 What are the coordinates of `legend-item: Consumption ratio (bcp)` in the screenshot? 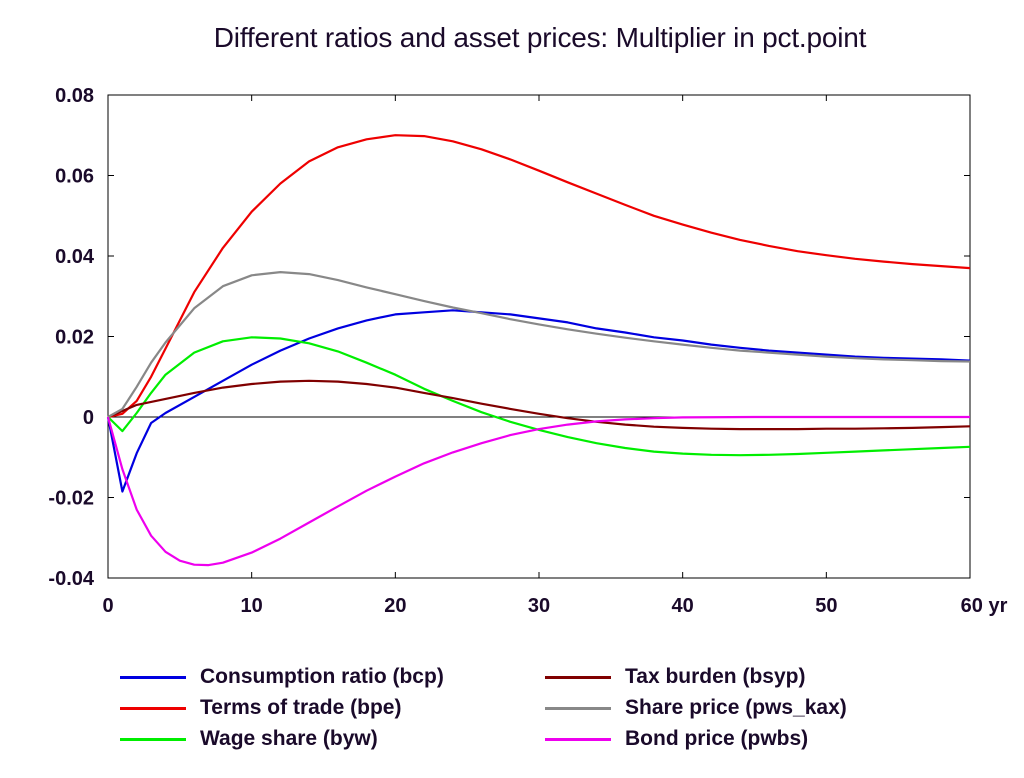 It's located at (282, 677).